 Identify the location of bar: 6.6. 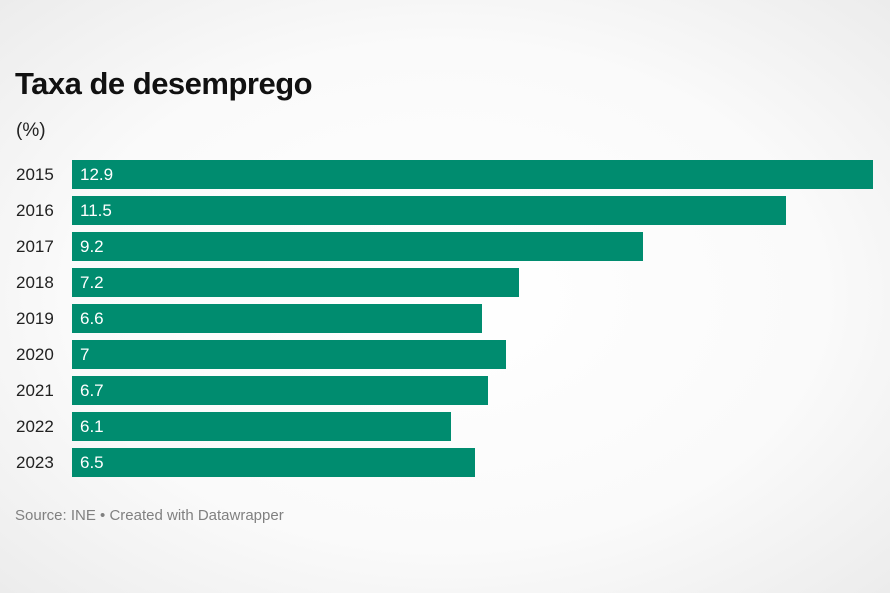
(277, 318).